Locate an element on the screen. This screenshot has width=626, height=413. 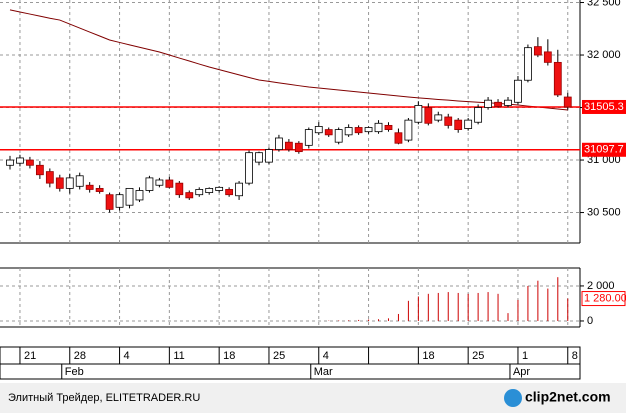
x-tick-label: 21 is located at coordinates (30, 356).